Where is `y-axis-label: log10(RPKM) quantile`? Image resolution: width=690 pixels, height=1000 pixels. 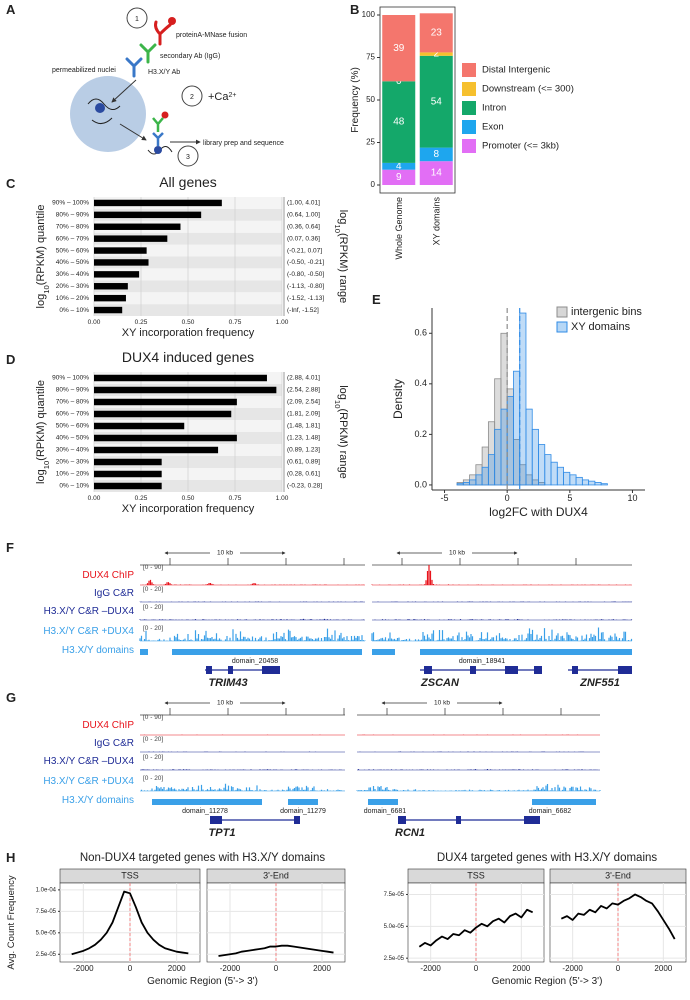
y-axis-label: log10(RPKM) quantile is located at coordinates (43, 432).